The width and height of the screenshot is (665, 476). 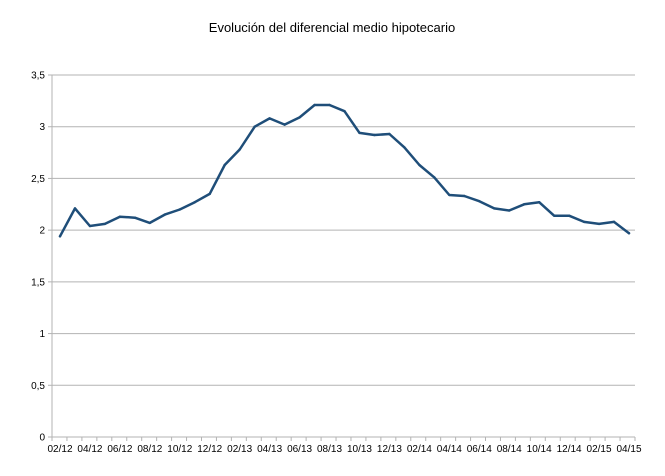 What do you see at coordinates (449, 449) in the screenshot?
I see `x-tick-label: 04/14` at bounding box center [449, 449].